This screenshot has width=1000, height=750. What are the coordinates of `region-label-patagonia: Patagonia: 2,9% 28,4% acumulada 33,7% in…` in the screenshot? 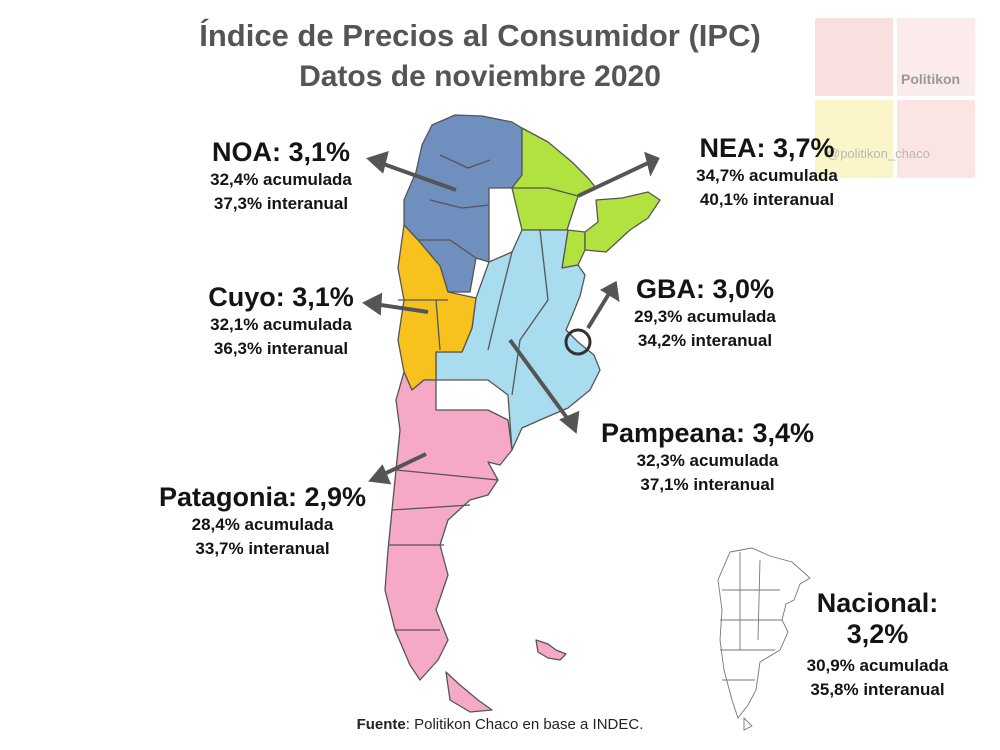 It's located at (262, 521).